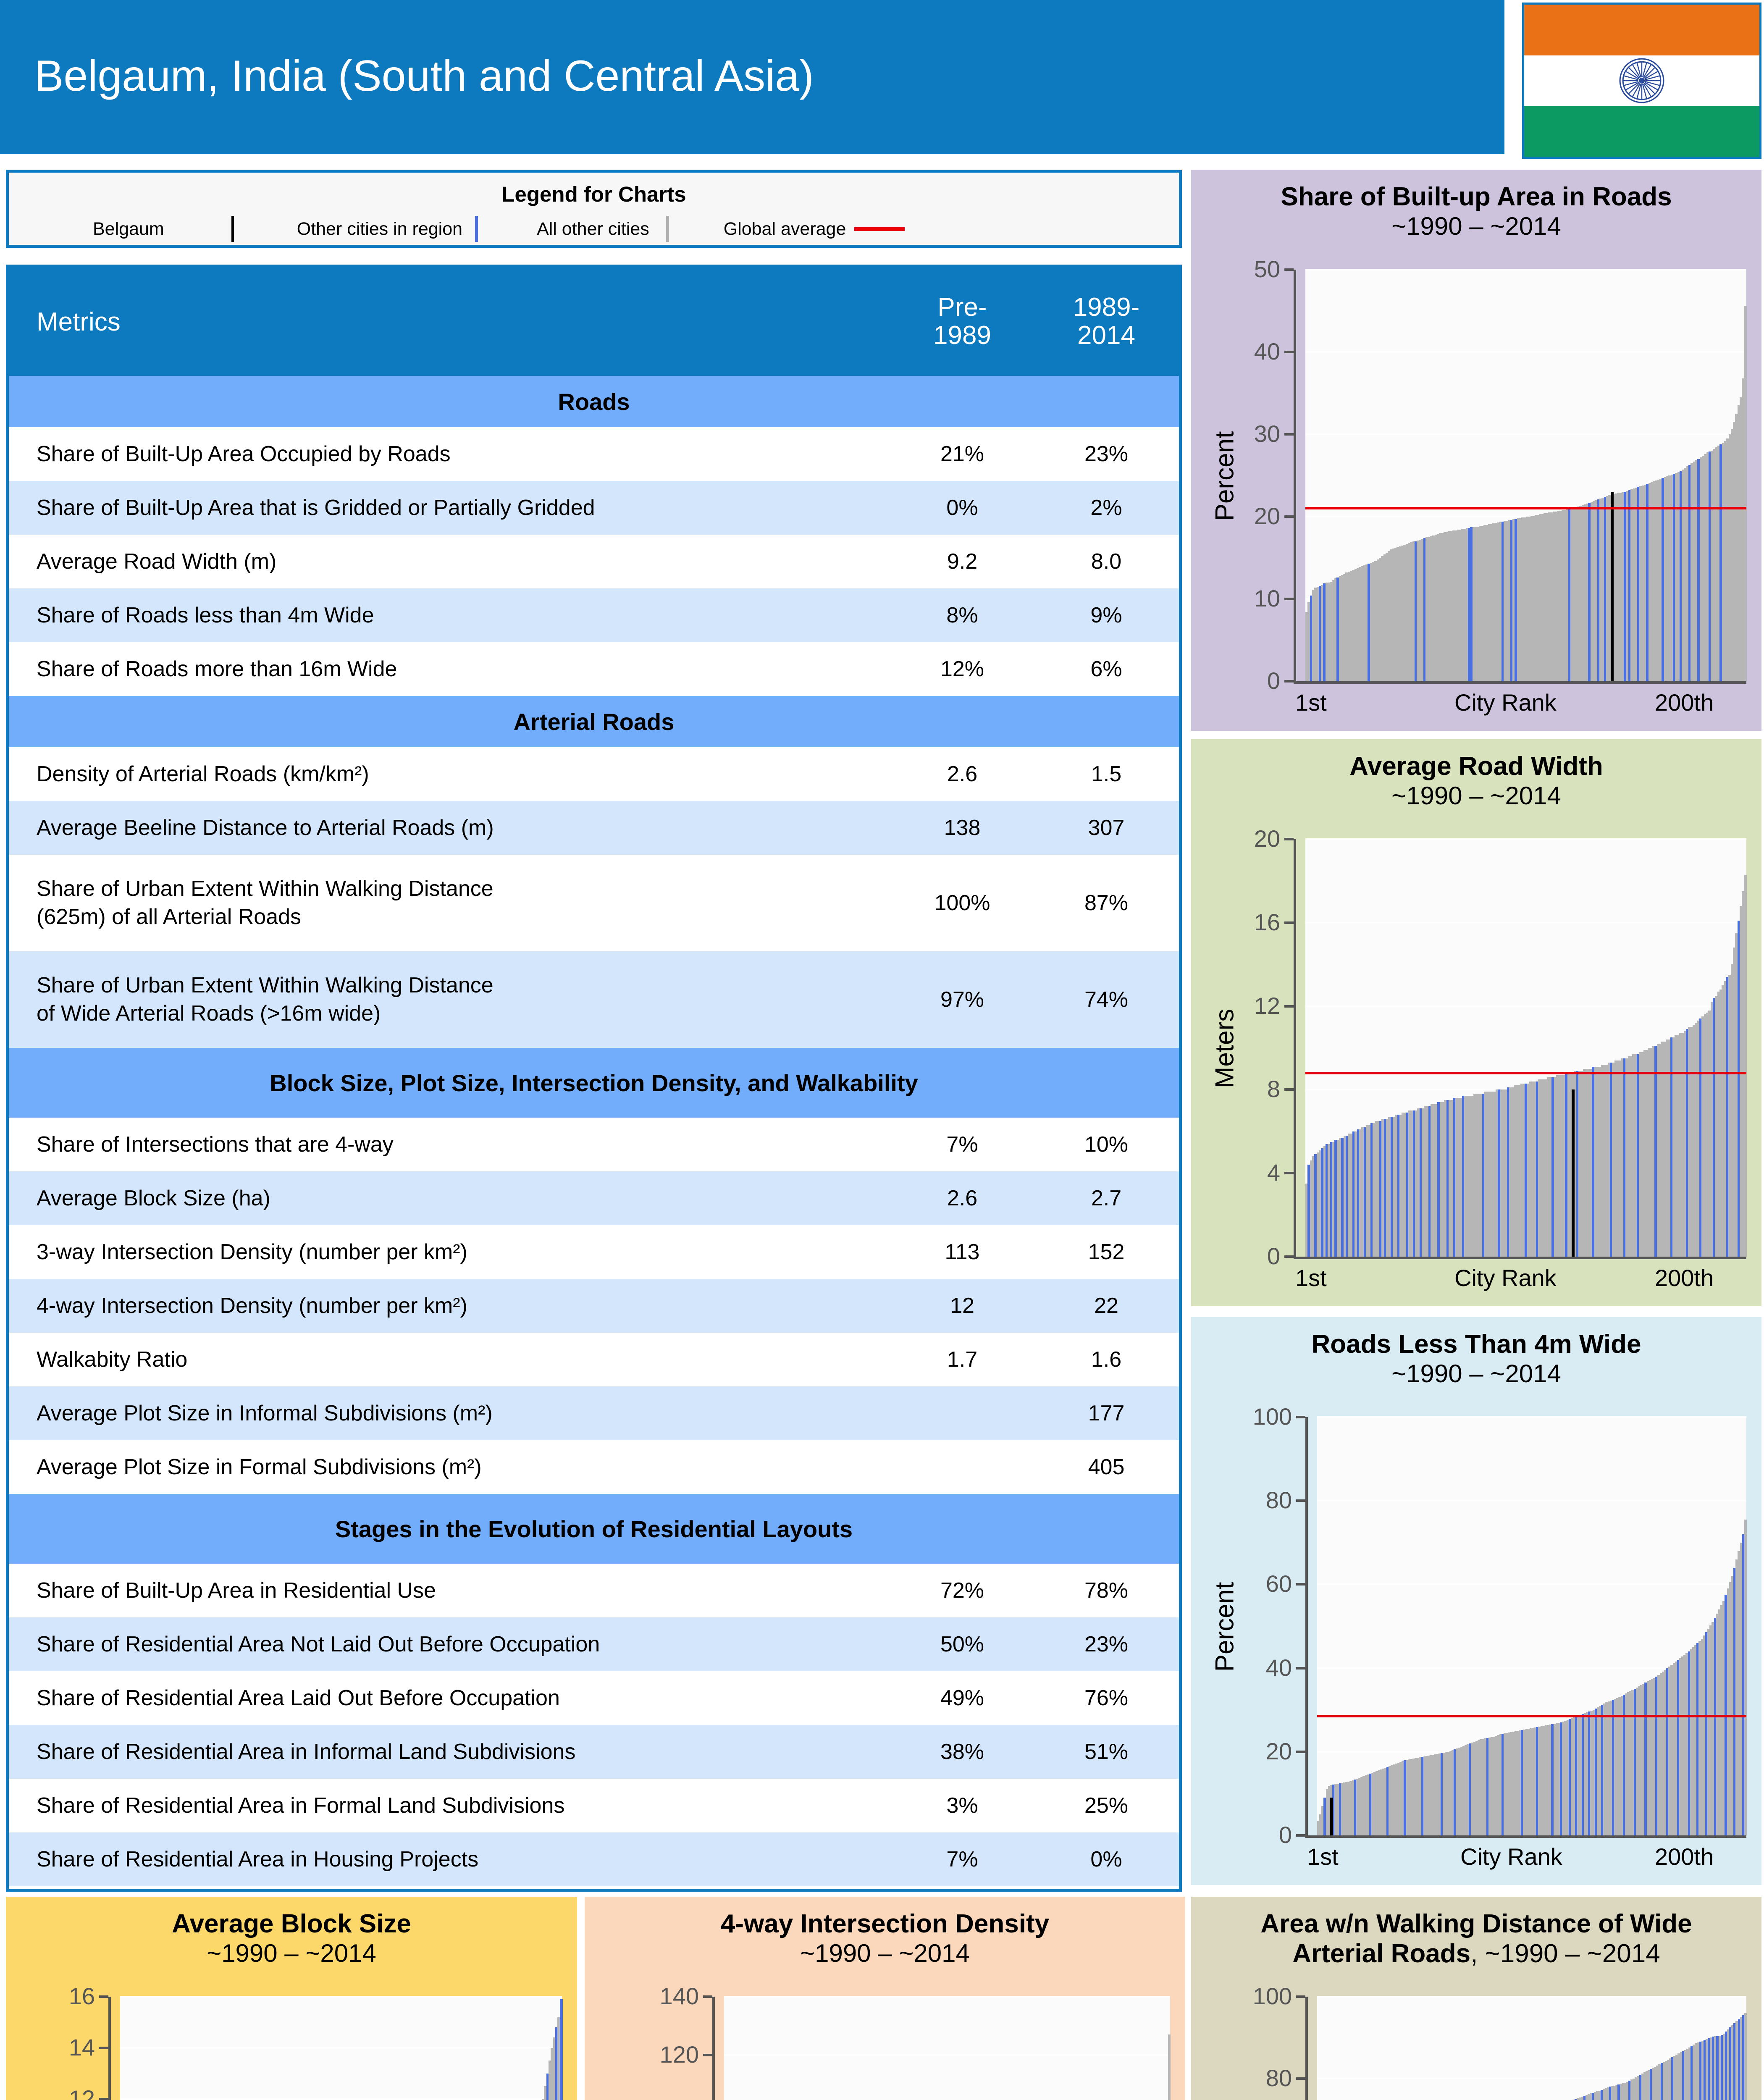 The width and height of the screenshot is (1764, 2100). Describe the element at coordinates (1106, 1859) in the screenshot. I see `metric-value-1989-2014: 0%` at that location.